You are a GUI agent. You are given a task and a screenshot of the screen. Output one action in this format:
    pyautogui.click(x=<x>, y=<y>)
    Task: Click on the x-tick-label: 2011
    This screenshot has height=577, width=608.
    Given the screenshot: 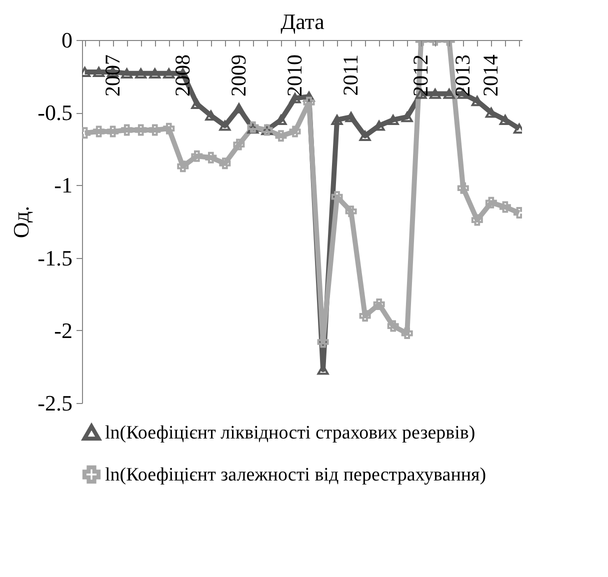 What is the action you would take?
    pyautogui.click(x=350, y=75)
    